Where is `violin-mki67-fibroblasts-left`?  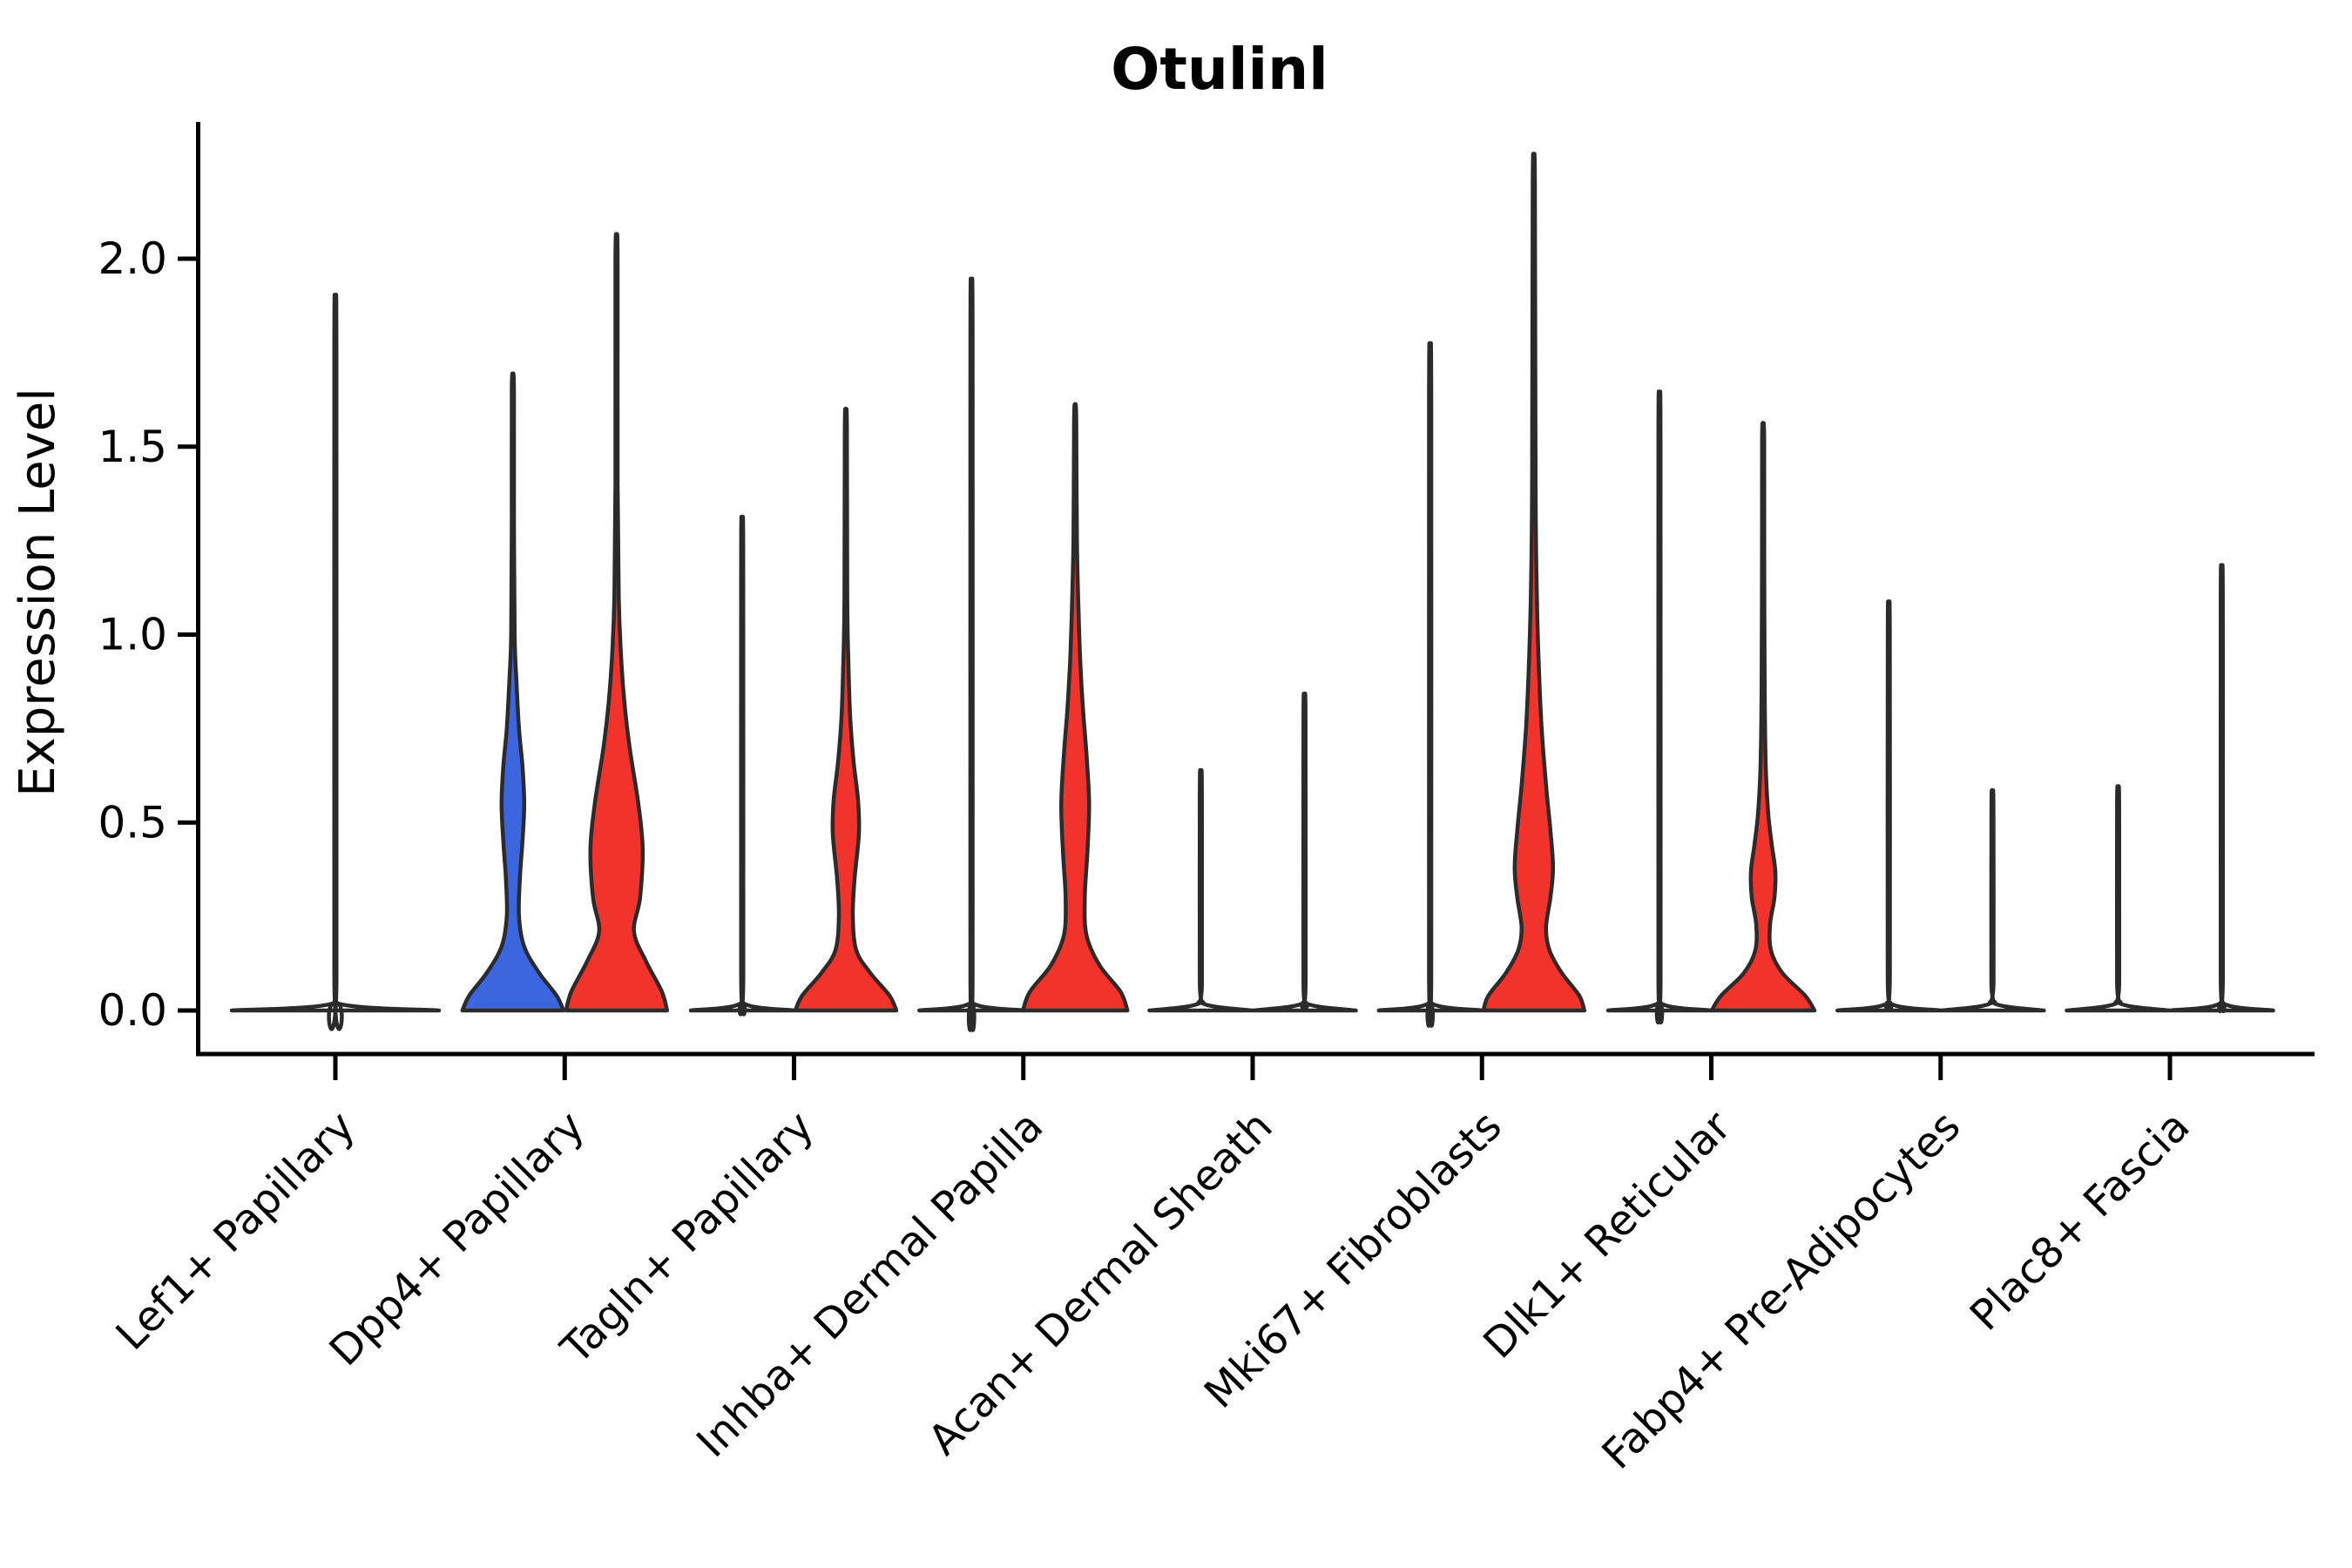 violin-mki67-fibroblasts-left is located at coordinates (1430, 684).